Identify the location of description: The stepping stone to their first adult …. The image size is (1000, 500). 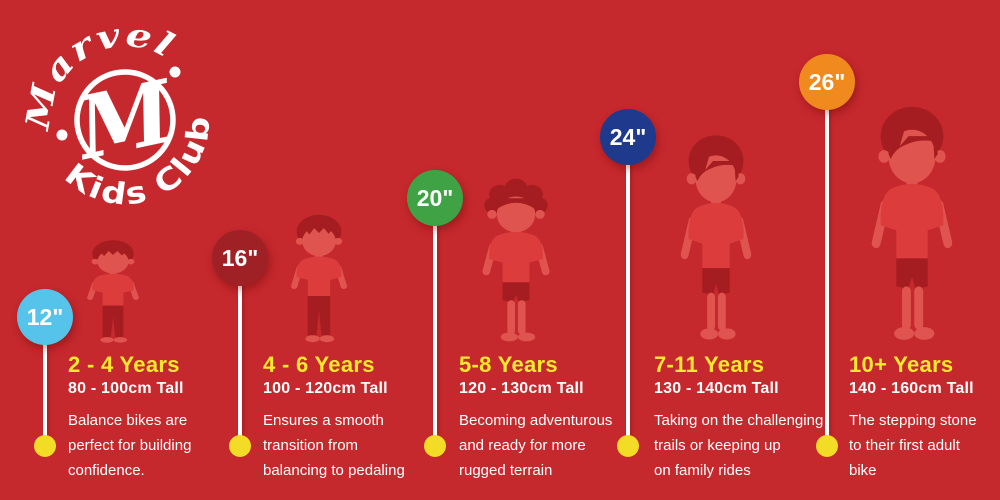
(913, 445).